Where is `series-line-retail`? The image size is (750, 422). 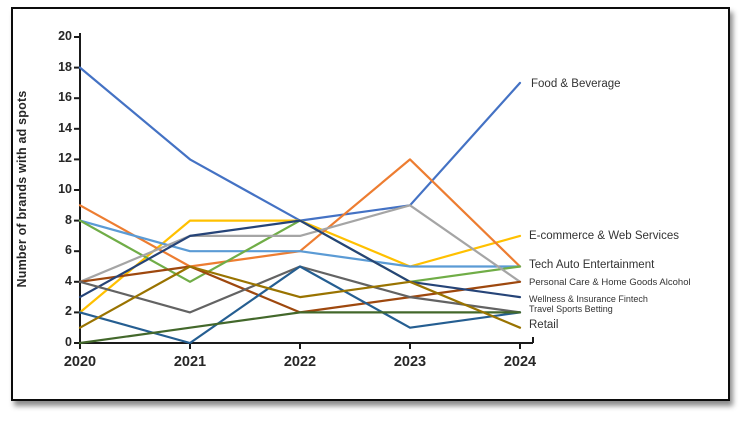 series-line-retail is located at coordinates (300, 297).